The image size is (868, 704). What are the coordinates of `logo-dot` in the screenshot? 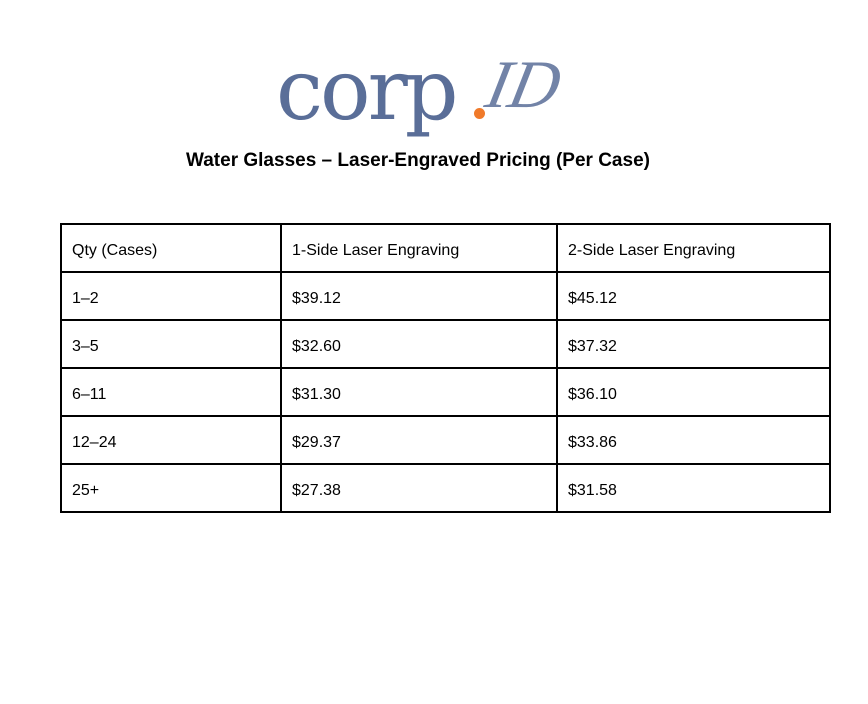 It's located at (479, 113).